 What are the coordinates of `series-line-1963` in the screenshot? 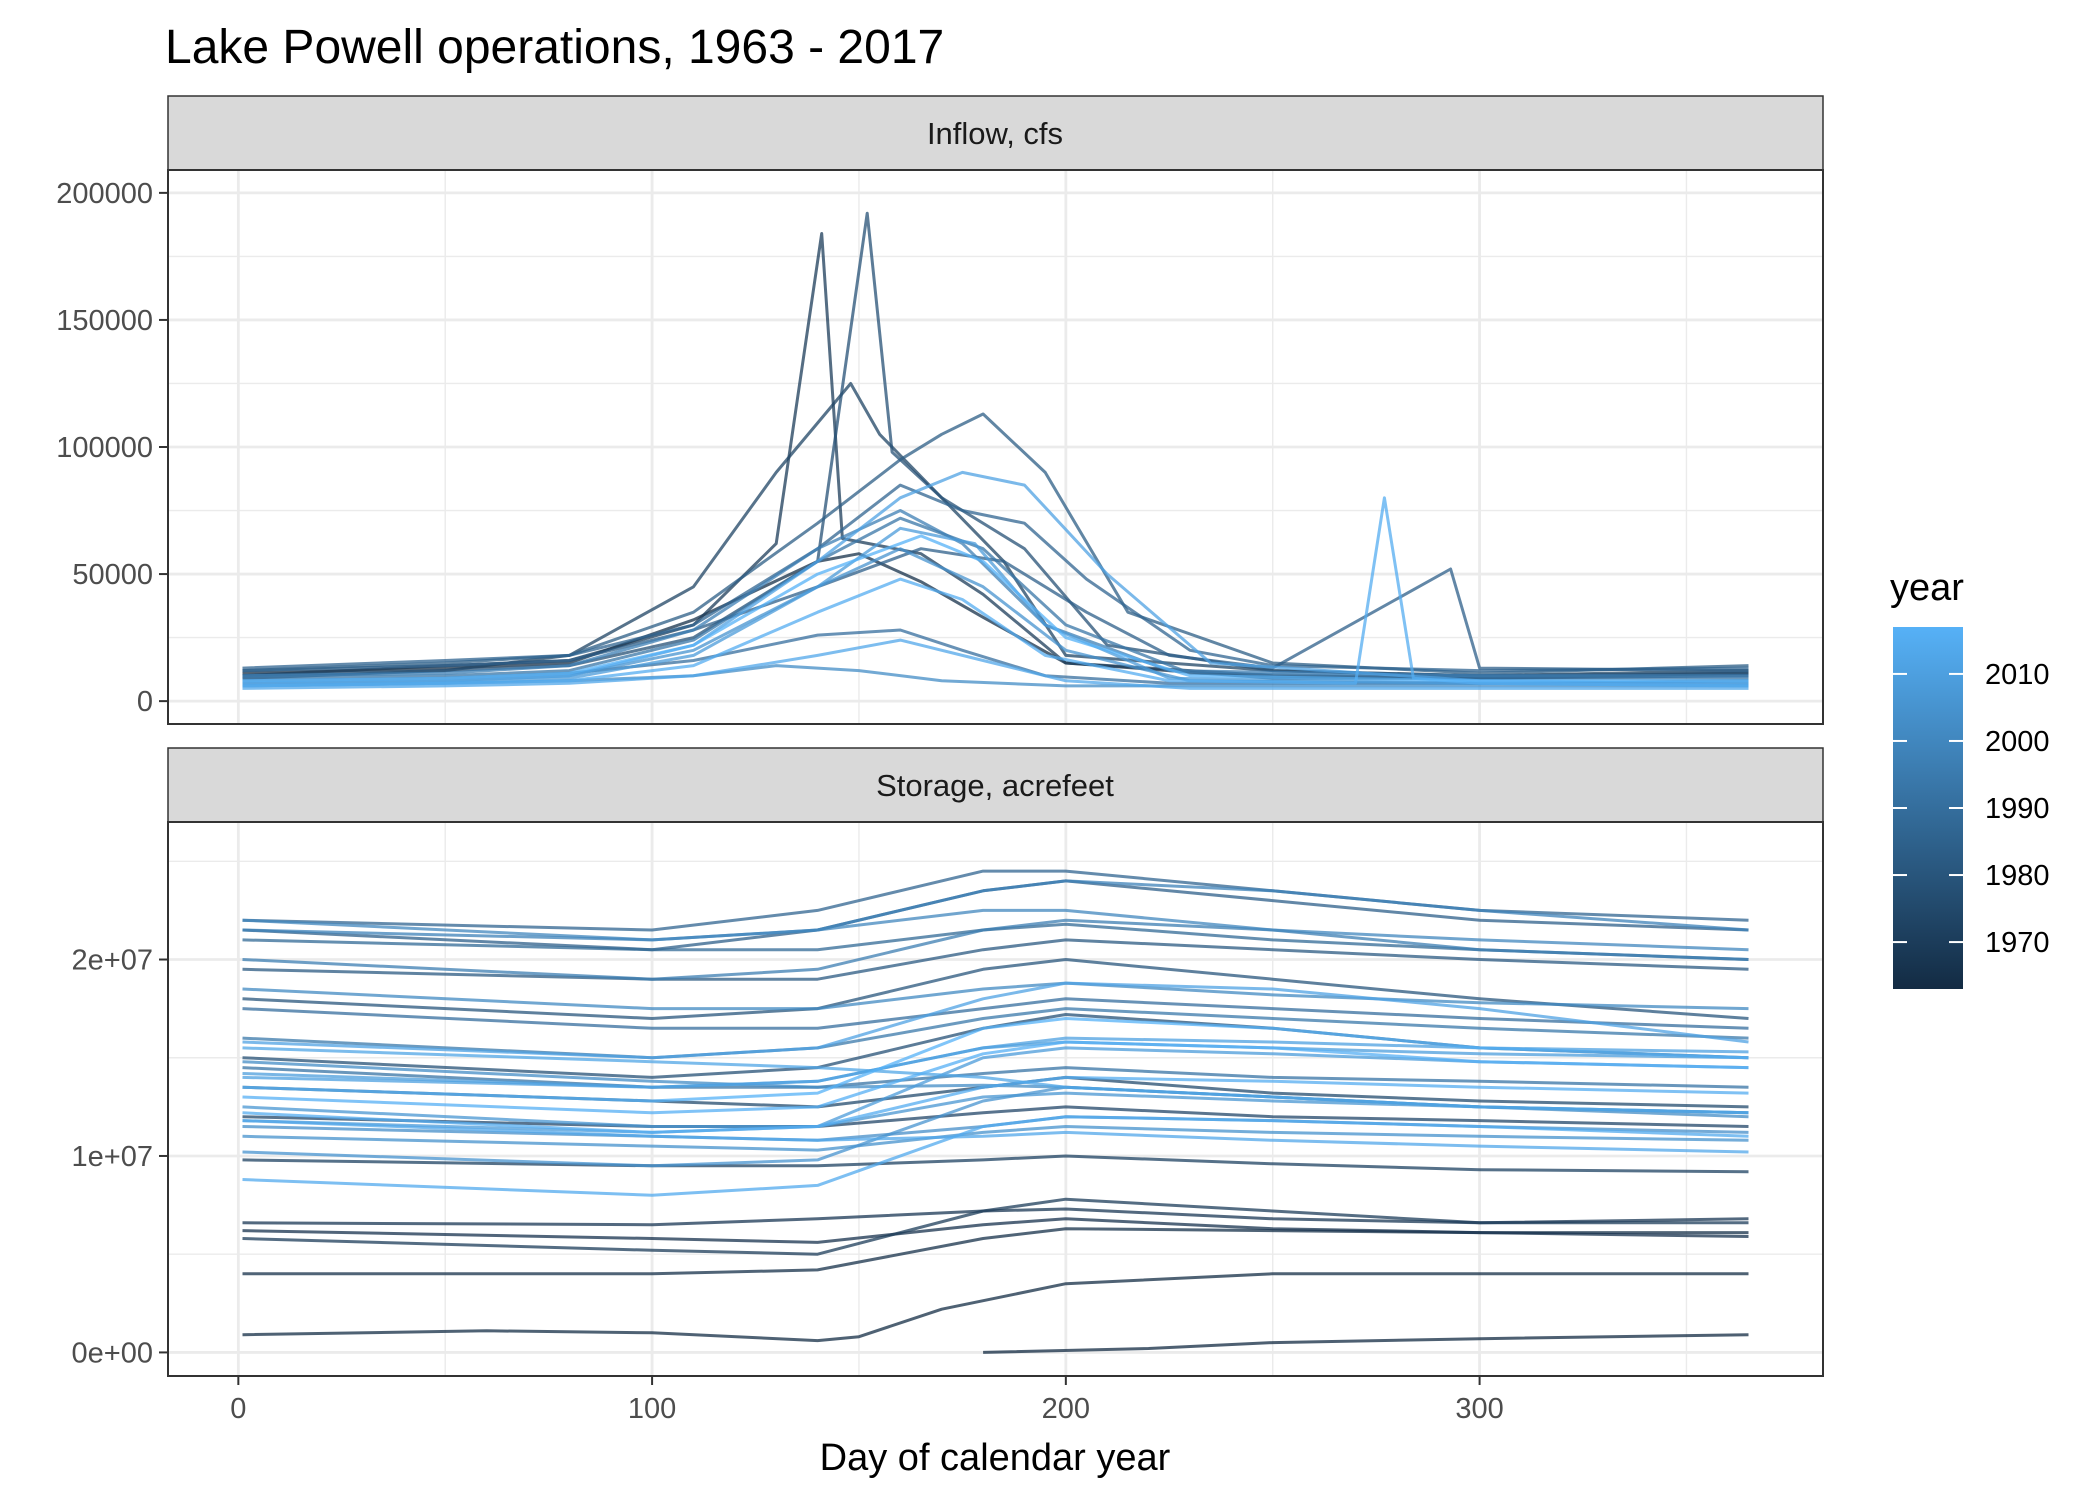 It's located at (1366, 1343).